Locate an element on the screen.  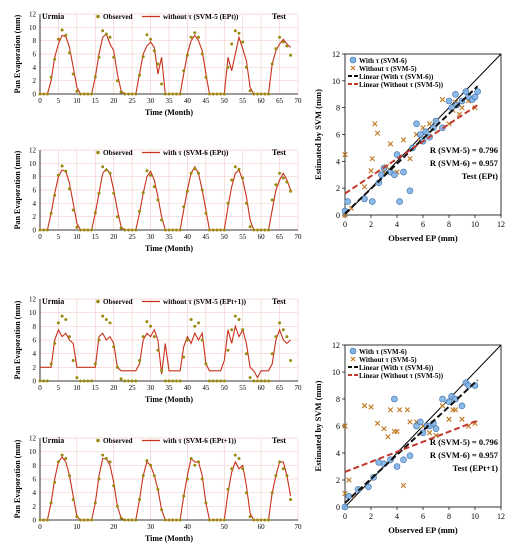
x-tick-label: 15 is located at coordinates (96, 101).